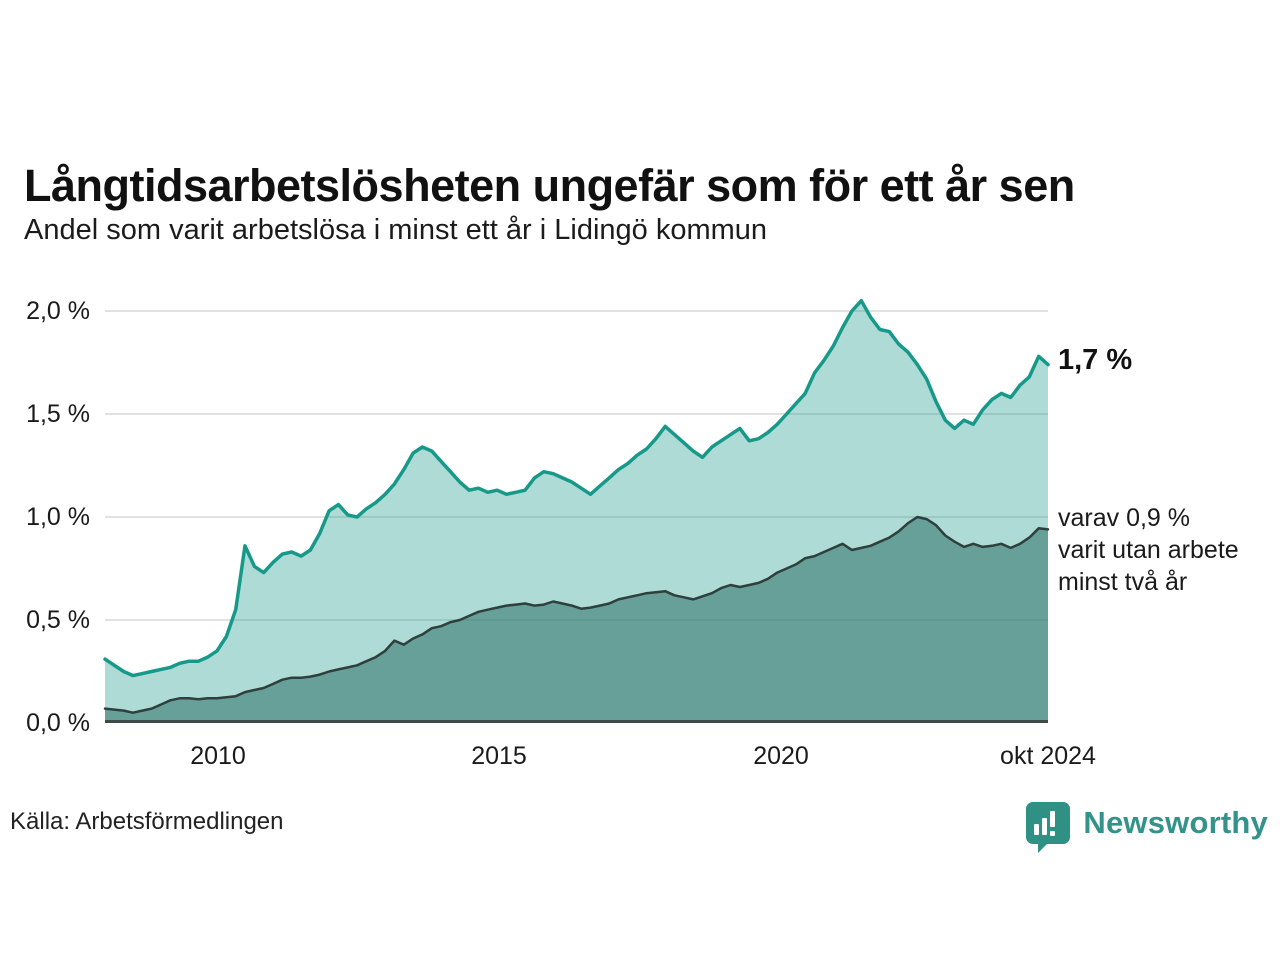  Describe the element at coordinates (781, 756) in the screenshot. I see `x-tick-label: 2020` at that location.